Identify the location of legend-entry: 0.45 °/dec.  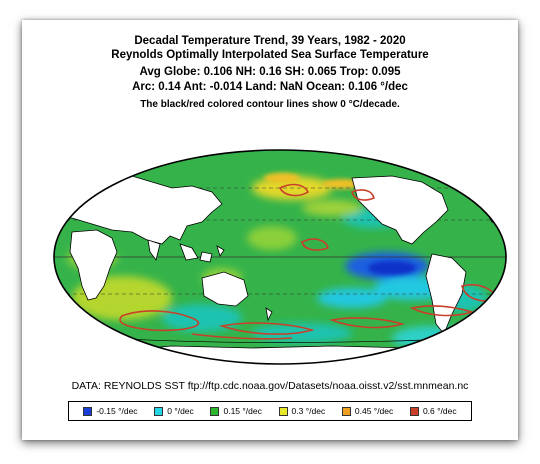
(367, 411).